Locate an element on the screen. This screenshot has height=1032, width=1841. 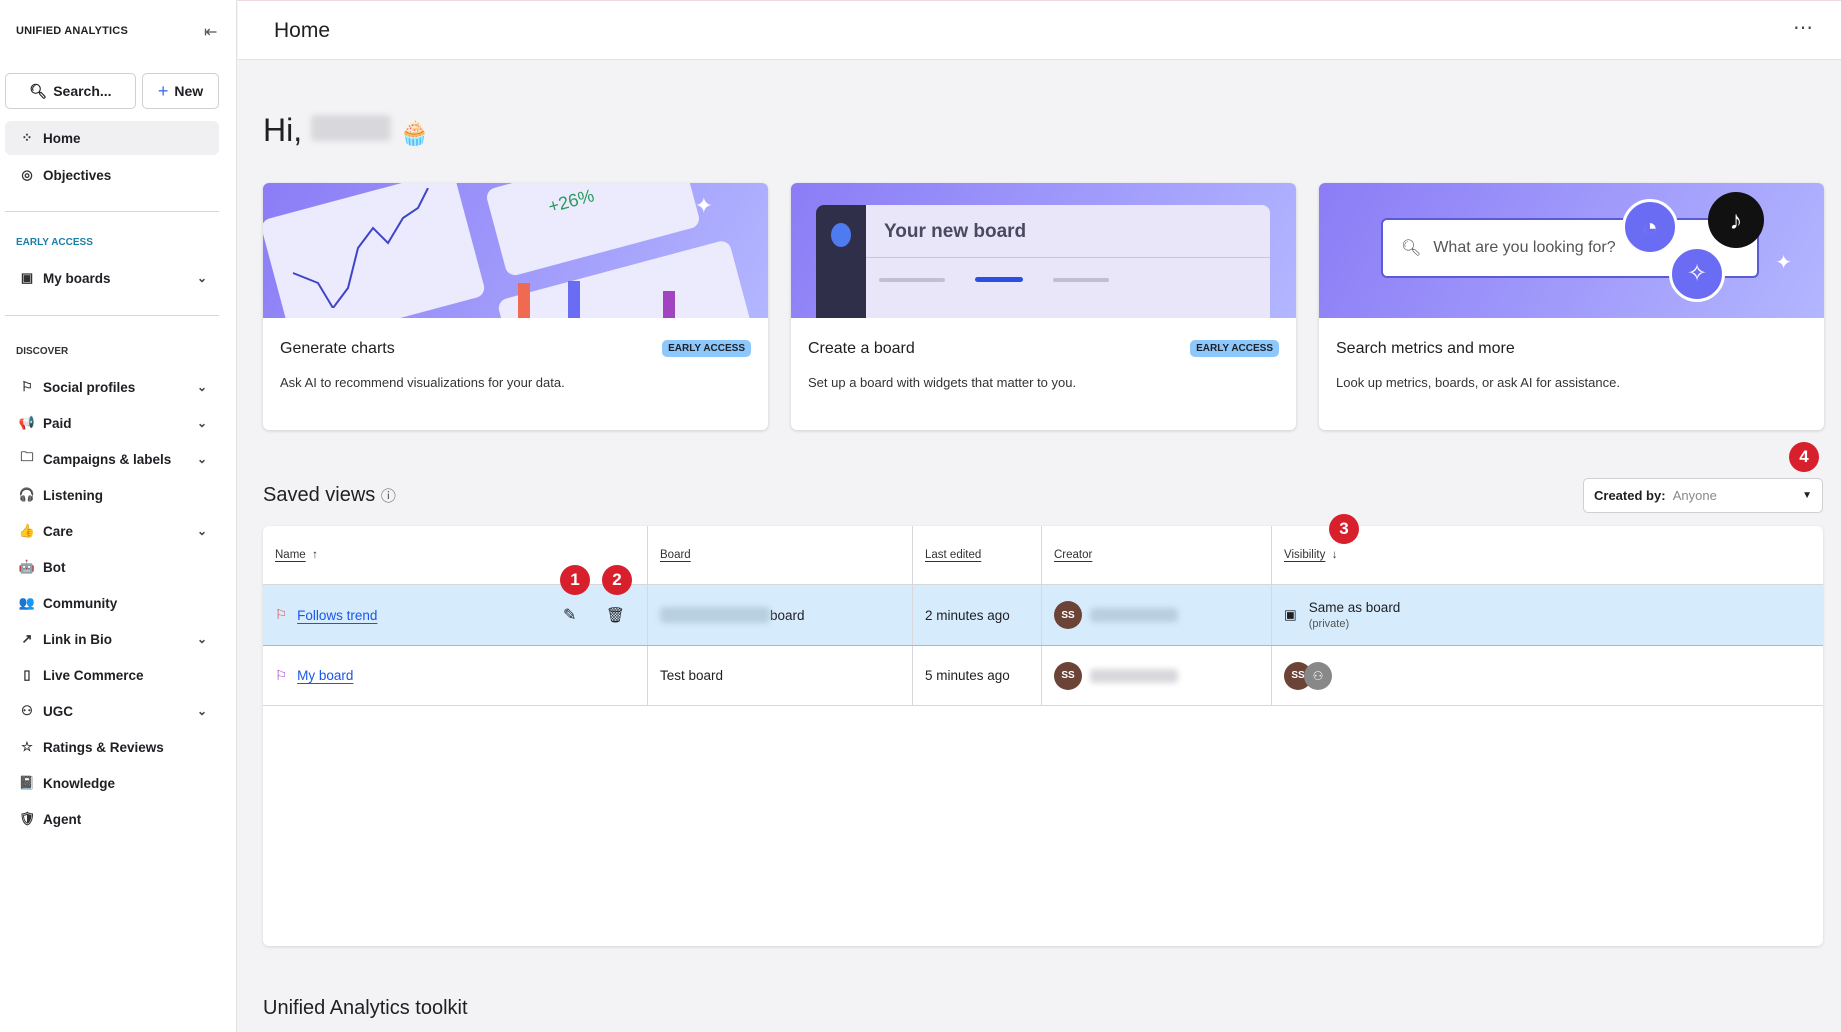
sidebar-item-community: 👥 Community is located at coordinates (68, 603).